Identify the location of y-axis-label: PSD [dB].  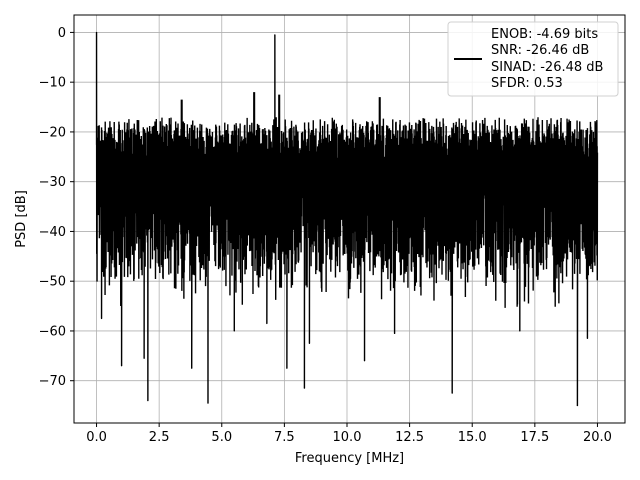
(21, 219).